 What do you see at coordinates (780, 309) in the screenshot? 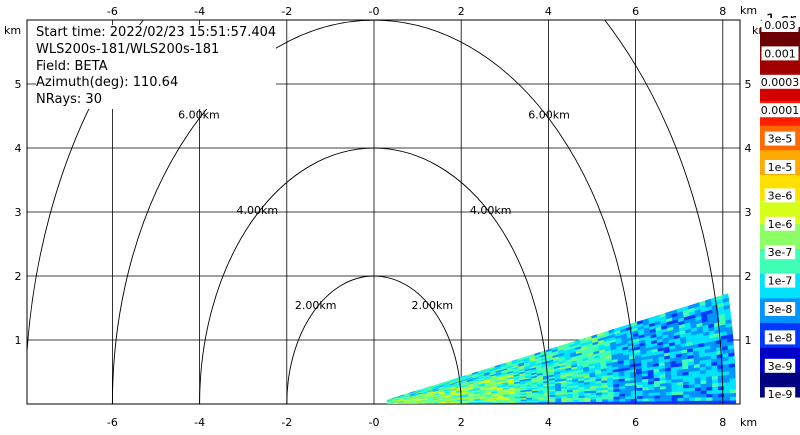
I see `colorbar-label: 3e-8` at bounding box center [780, 309].